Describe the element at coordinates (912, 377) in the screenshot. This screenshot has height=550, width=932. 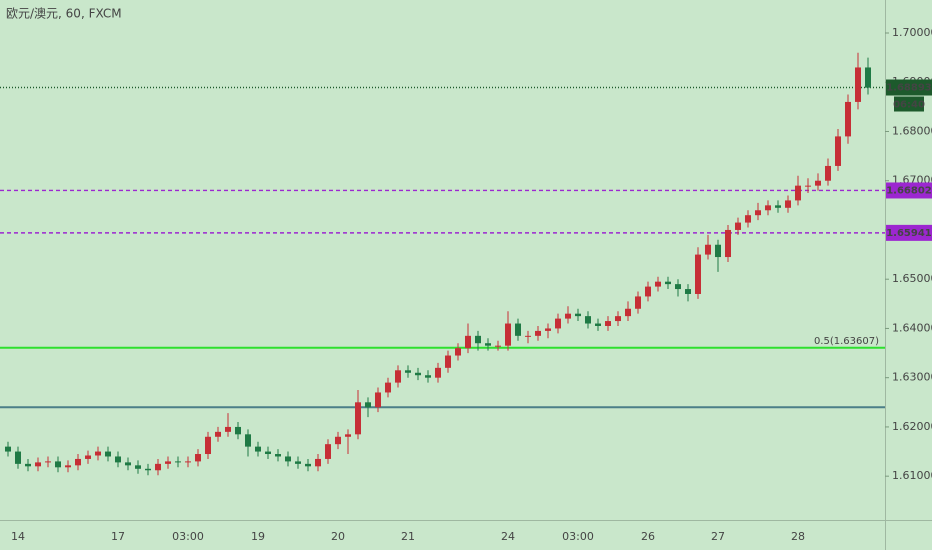
I see `y-tick-label: 1.63000` at that location.